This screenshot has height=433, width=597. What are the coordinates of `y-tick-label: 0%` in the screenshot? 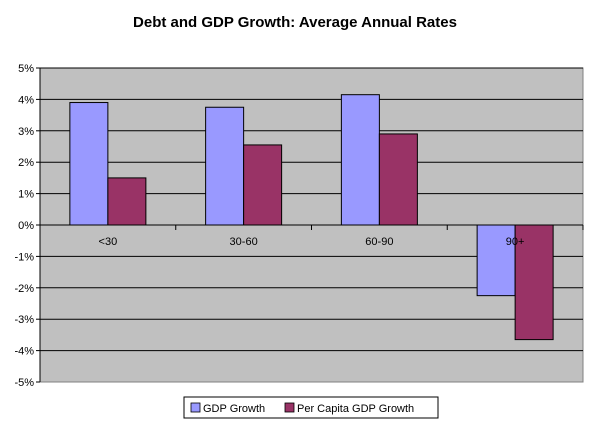 It's located at (26, 226).